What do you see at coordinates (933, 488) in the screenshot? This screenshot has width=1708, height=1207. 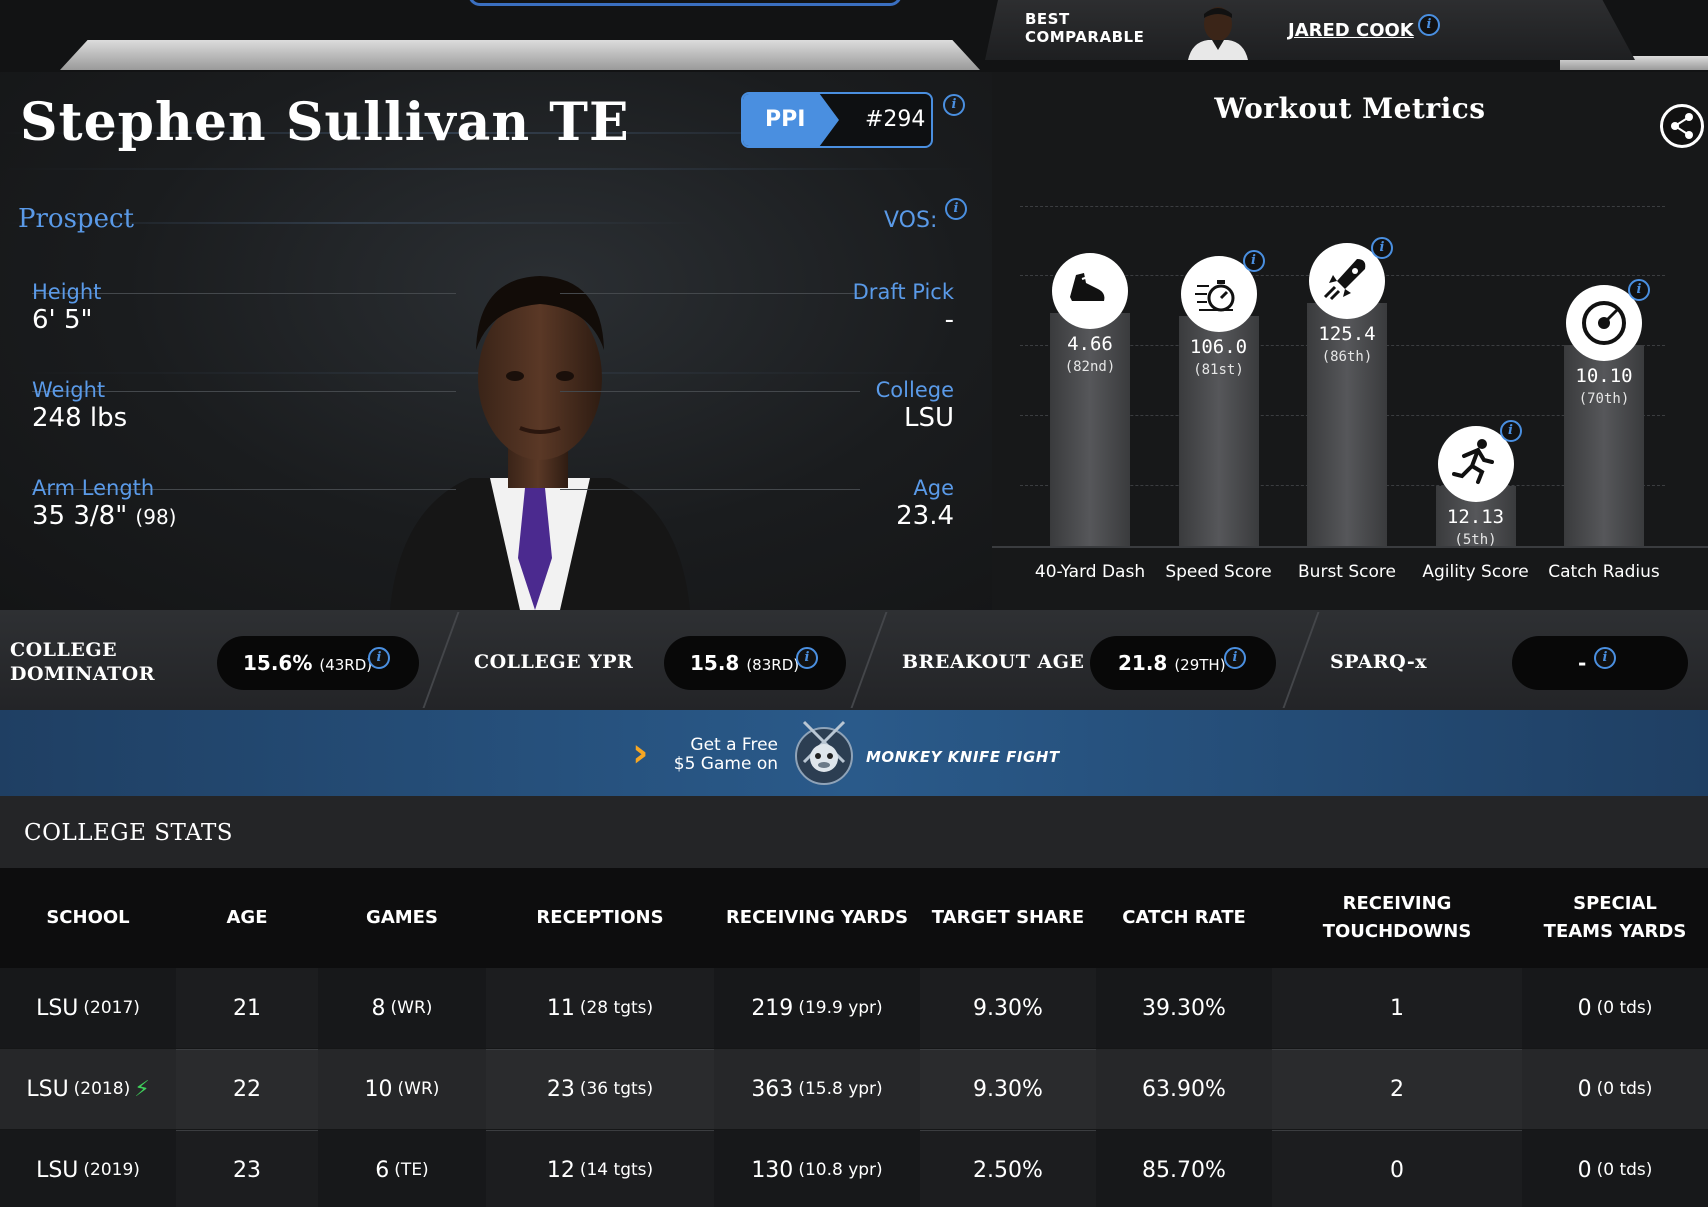 I see `age-label: Age` at bounding box center [933, 488].